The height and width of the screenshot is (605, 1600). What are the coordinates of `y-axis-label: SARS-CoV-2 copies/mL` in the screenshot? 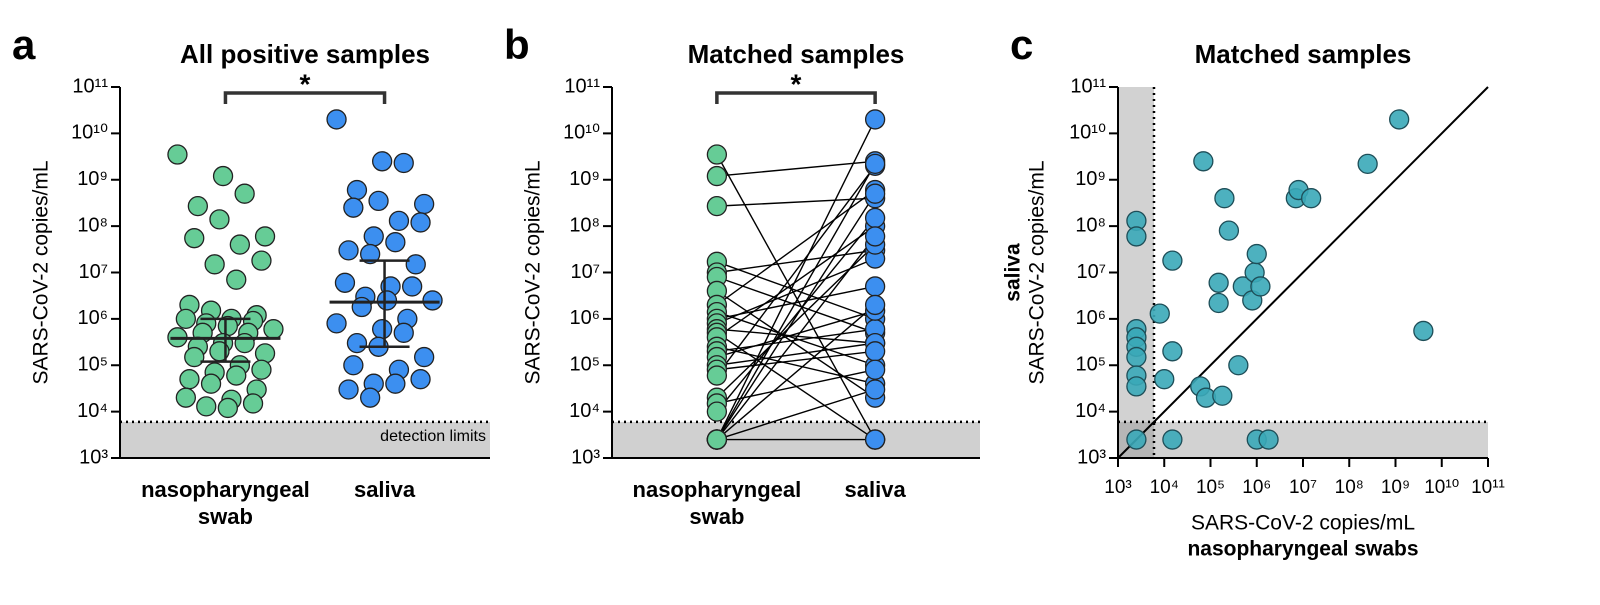 It's located at (1037, 272).